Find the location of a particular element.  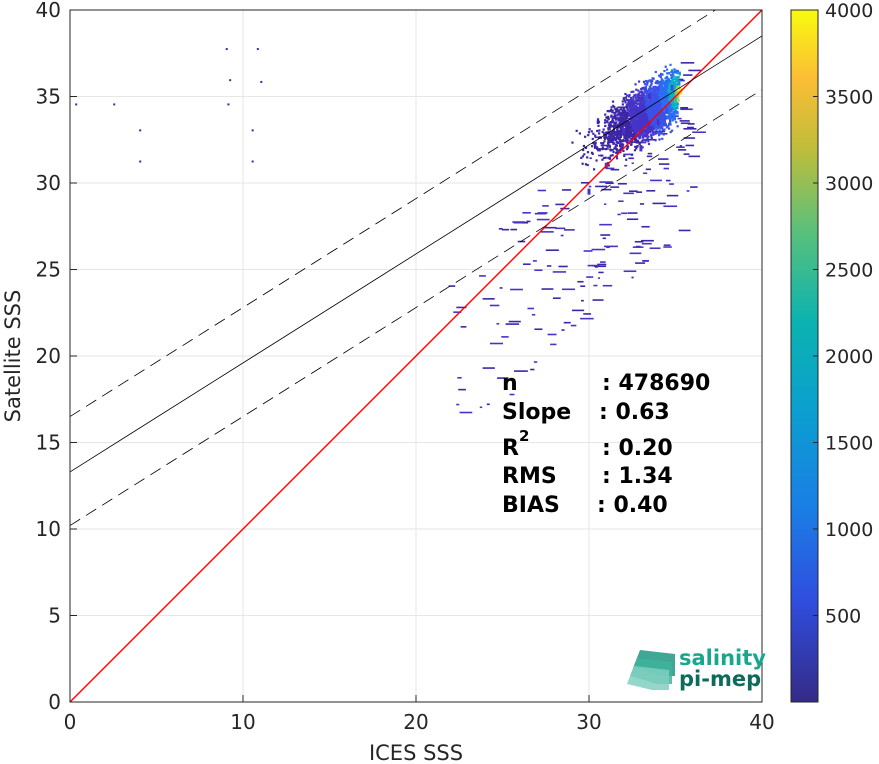

logo-text-salinity: salinity is located at coordinates (722, 658).